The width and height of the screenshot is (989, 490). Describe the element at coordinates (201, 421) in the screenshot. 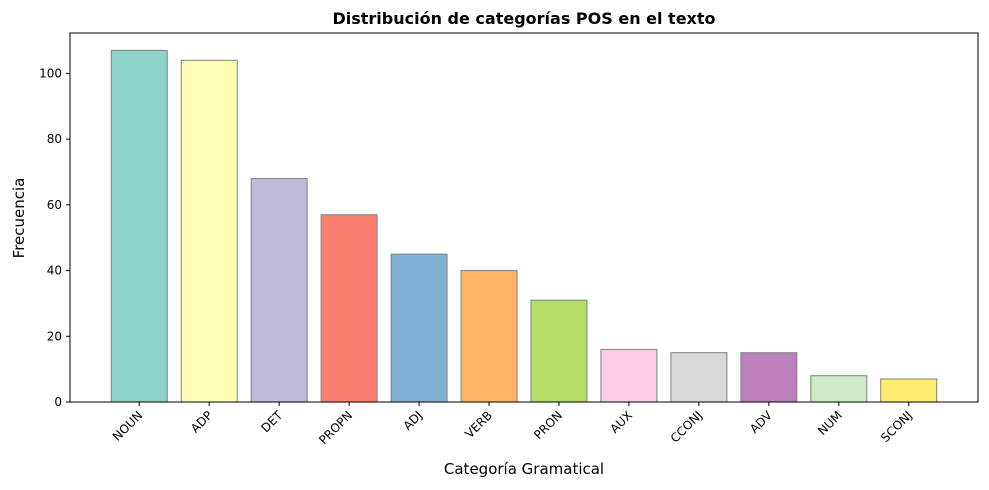

I see `x-tick-label: ADP` at that location.